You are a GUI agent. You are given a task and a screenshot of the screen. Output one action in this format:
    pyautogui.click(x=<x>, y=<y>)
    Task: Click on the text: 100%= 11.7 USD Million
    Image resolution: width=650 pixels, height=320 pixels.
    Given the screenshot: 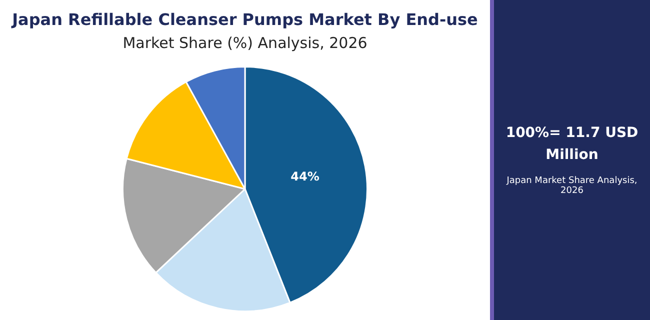 What is the action you would take?
    pyautogui.click(x=572, y=144)
    